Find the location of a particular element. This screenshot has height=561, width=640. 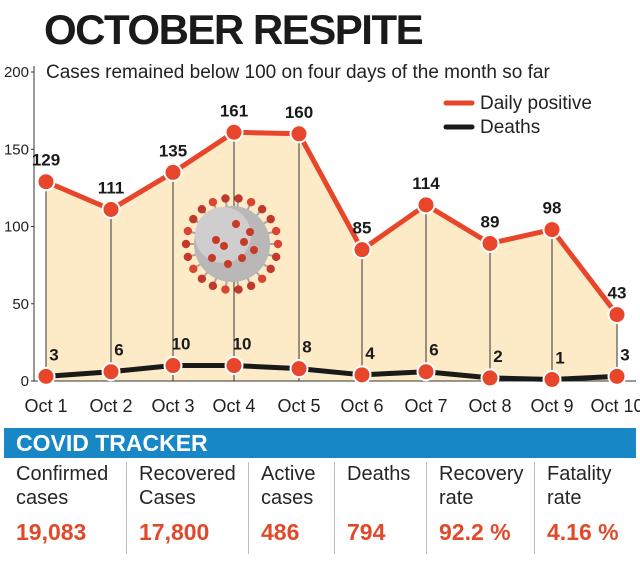

stat-confirmed-cases: Confirmed cases 19,083 is located at coordinates (65, 508).